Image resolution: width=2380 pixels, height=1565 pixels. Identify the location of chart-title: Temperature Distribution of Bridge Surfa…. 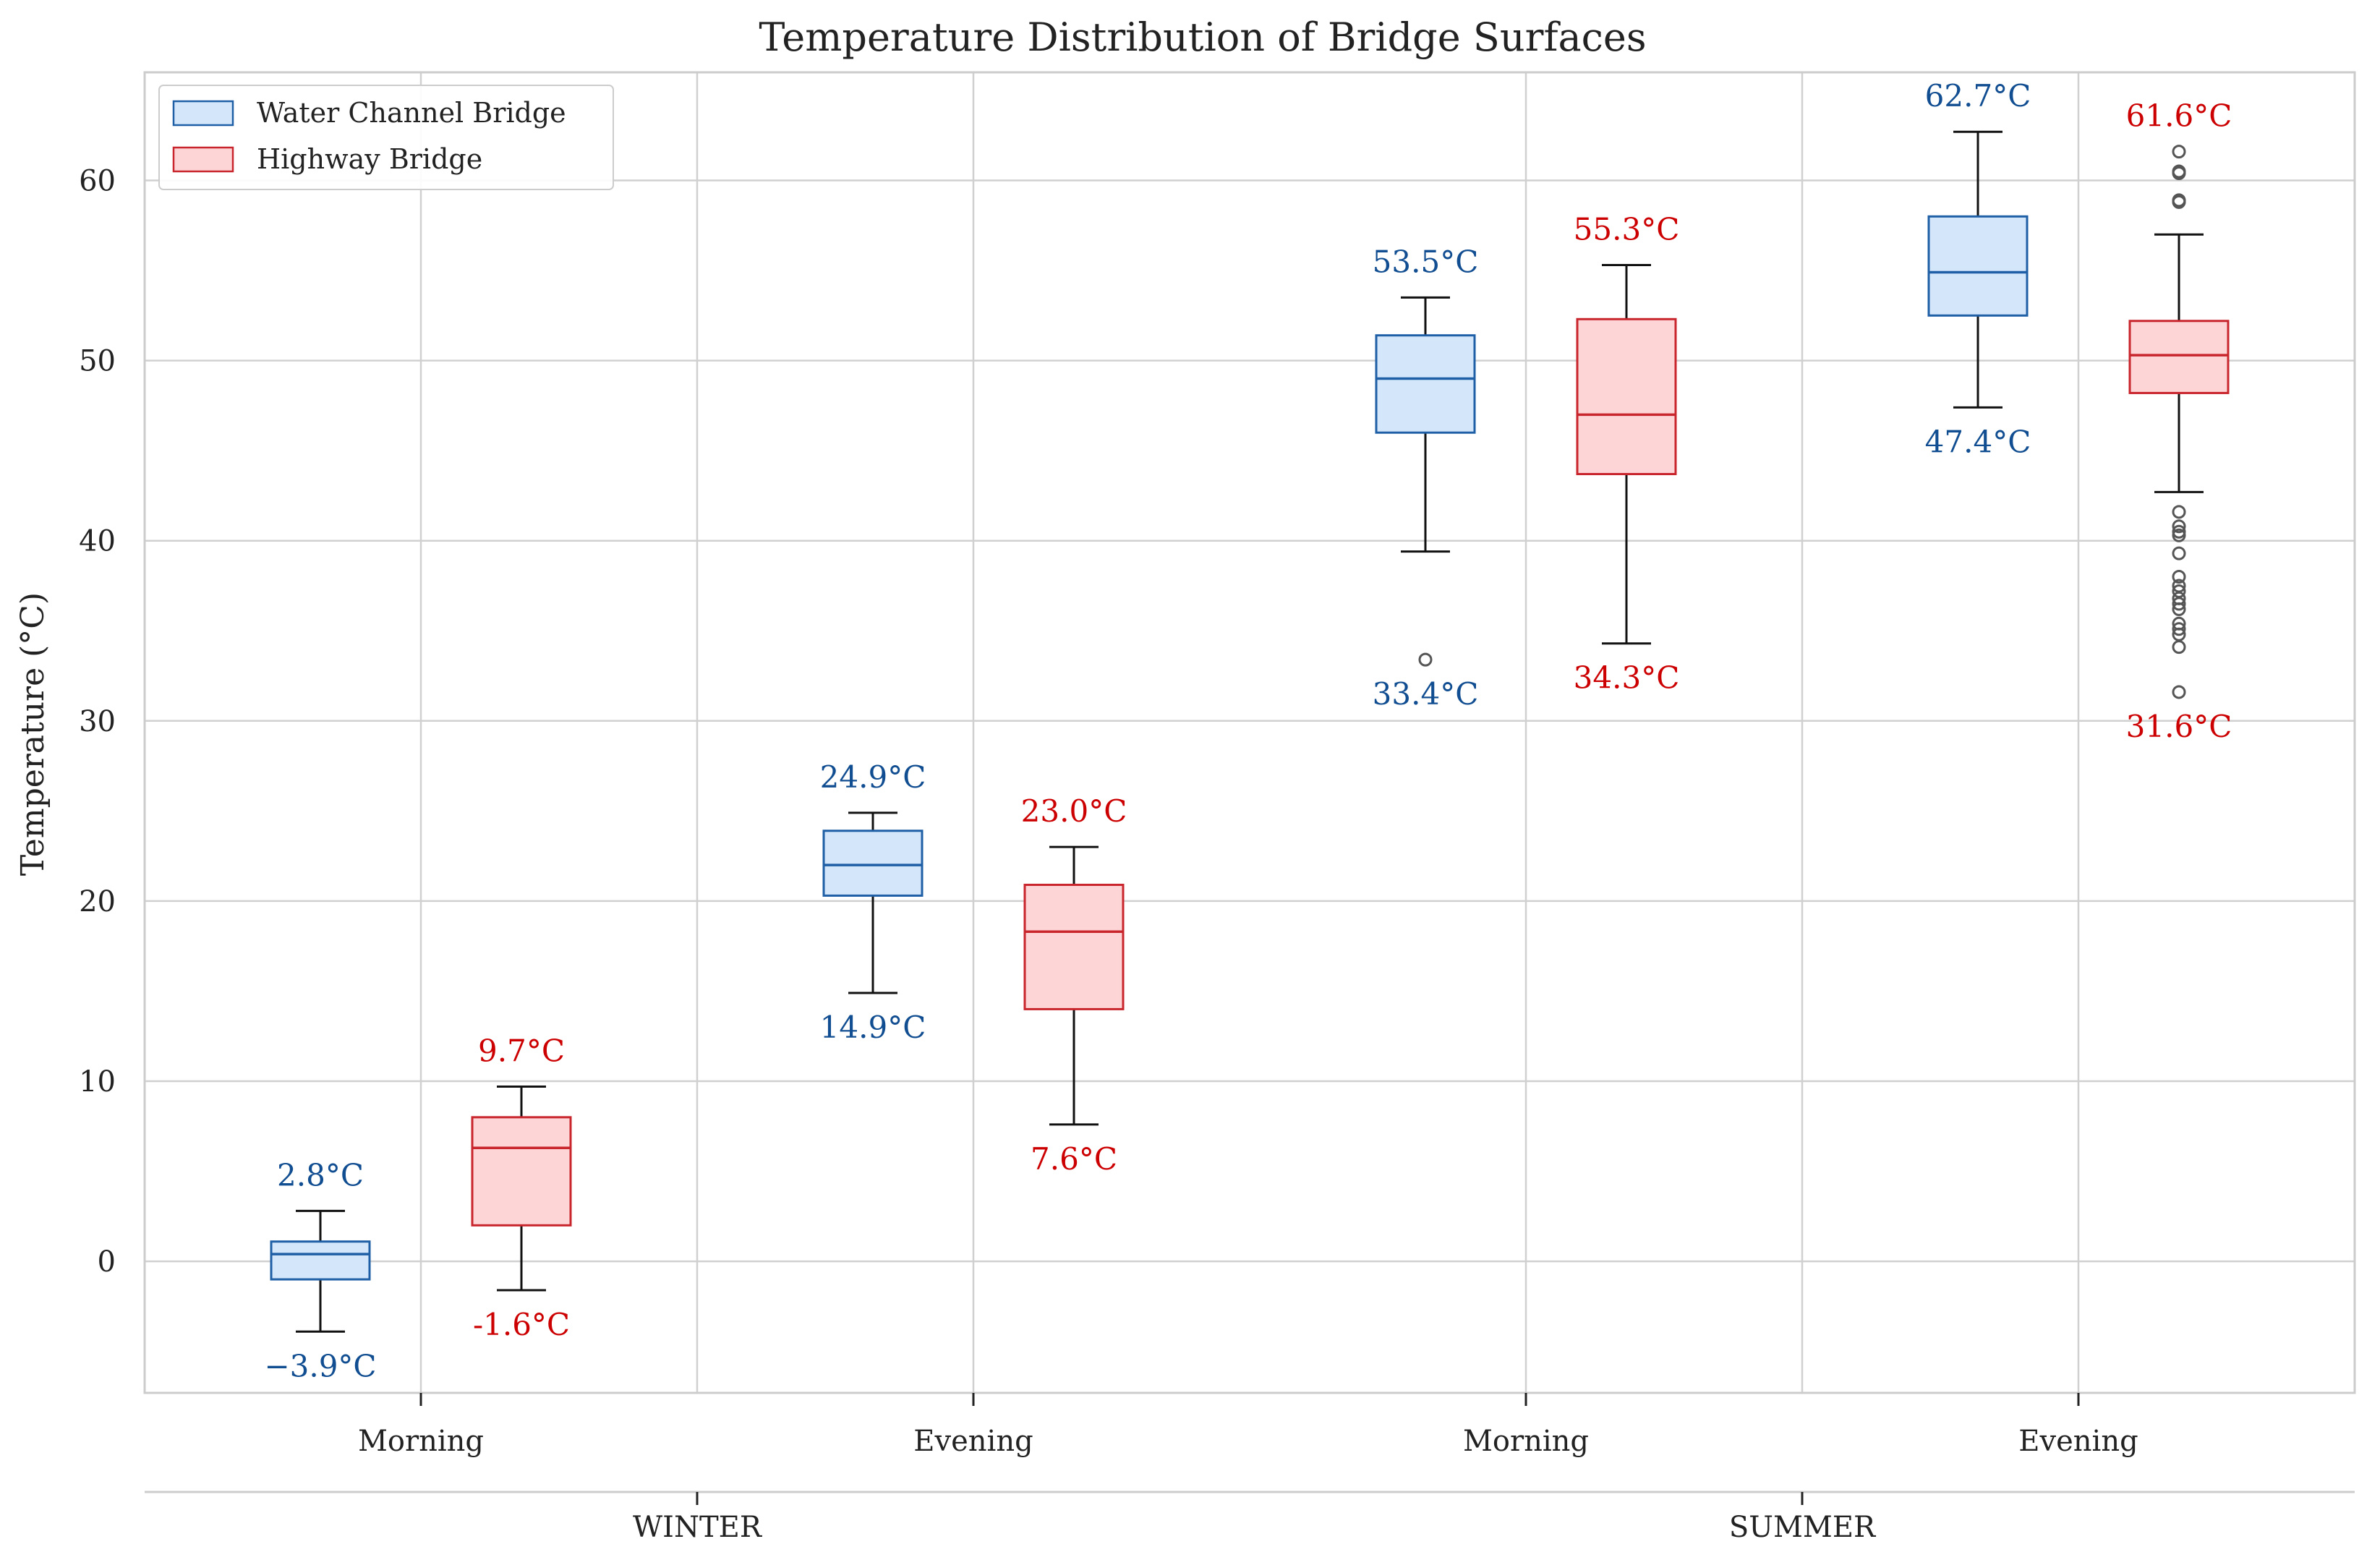
(1202, 37).